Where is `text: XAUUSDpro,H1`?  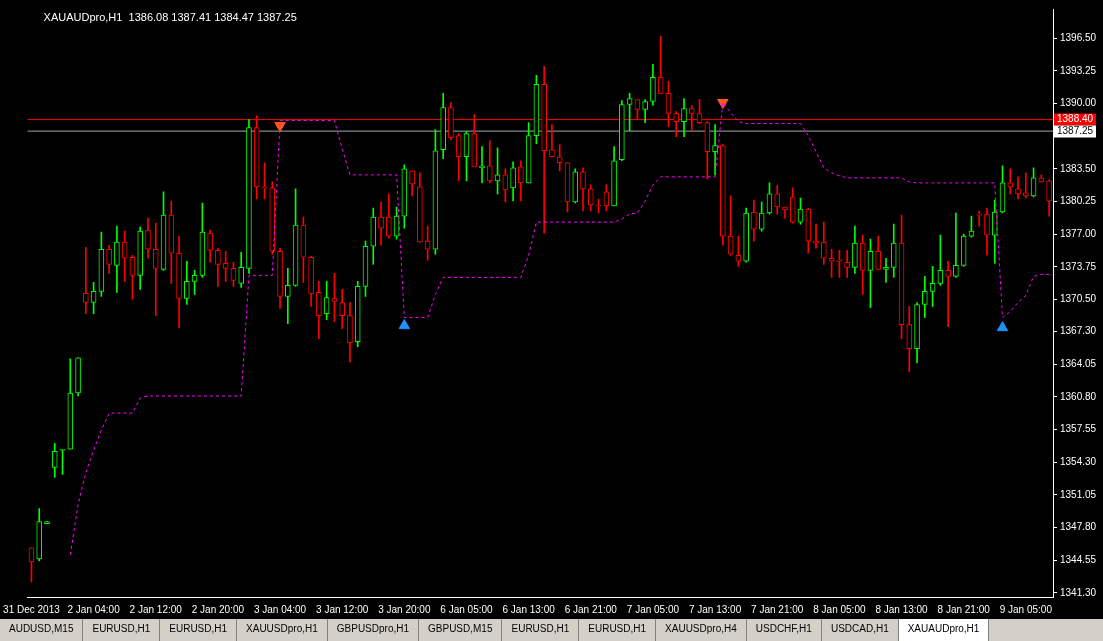
text: XAUUSDpro,H1 is located at coordinates (282, 630).